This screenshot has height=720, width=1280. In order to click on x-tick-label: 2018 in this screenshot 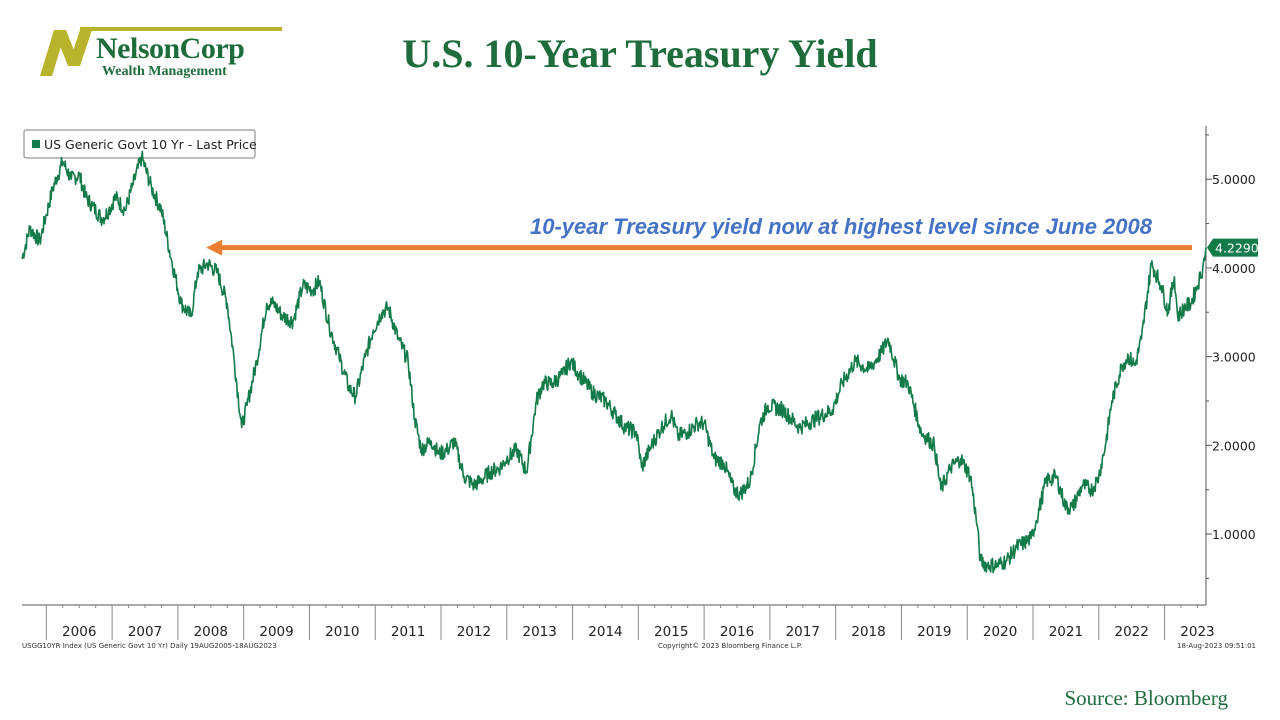, I will do `click(868, 632)`.